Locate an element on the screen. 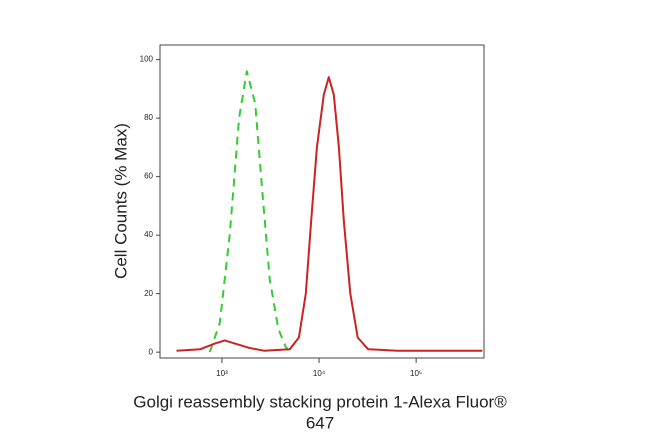 The width and height of the screenshot is (650, 436). y-tick-label: 40 is located at coordinates (148, 234).